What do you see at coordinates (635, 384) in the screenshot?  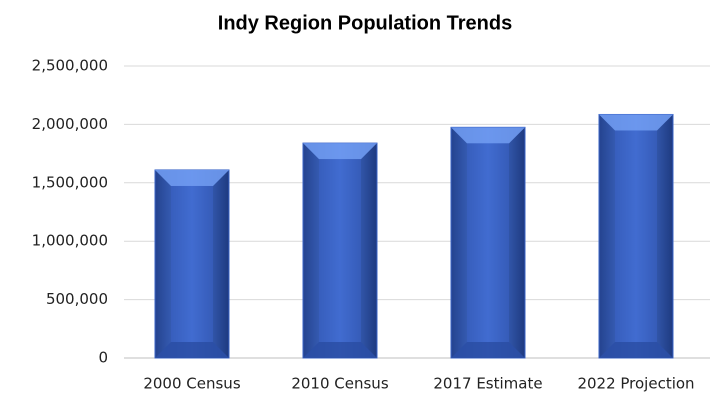 I see `x-tick-label: 2022 Projection` at bounding box center [635, 384].